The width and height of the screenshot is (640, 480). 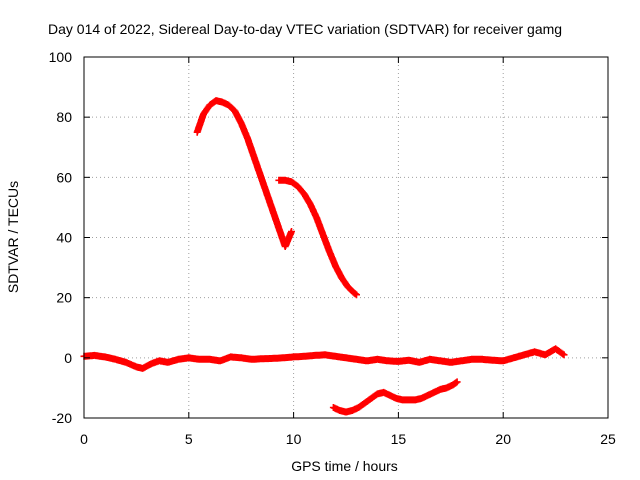 What do you see at coordinates (608, 439) in the screenshot?
I see `x-tick-label: 25` at bounding box center [608, 439].